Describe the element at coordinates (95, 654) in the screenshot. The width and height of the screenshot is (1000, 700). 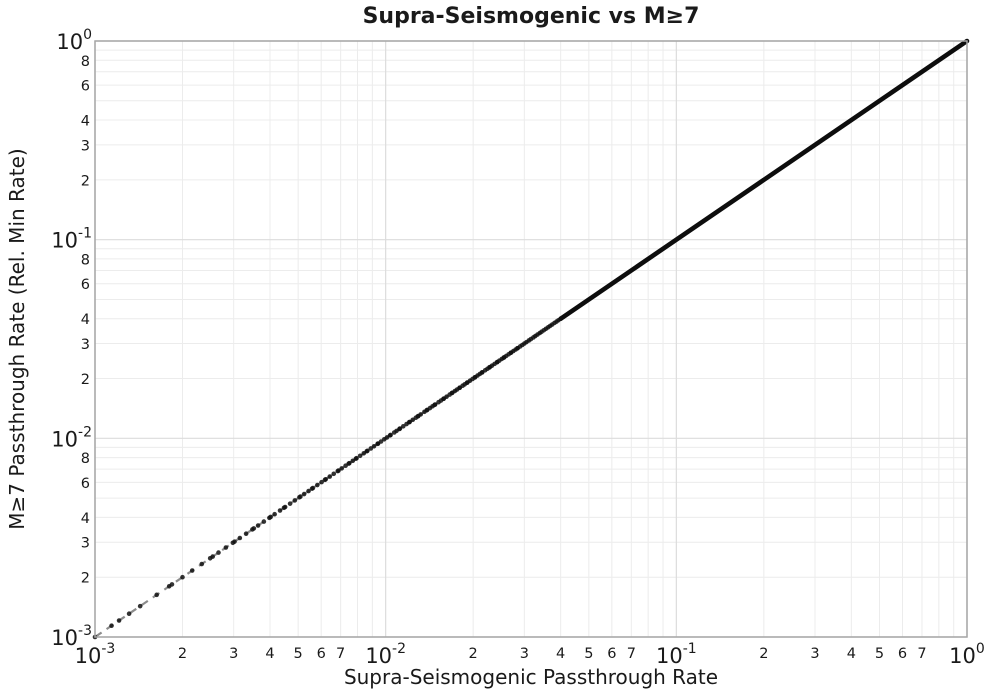
I see `svg-text: 10⁻³` at that location.